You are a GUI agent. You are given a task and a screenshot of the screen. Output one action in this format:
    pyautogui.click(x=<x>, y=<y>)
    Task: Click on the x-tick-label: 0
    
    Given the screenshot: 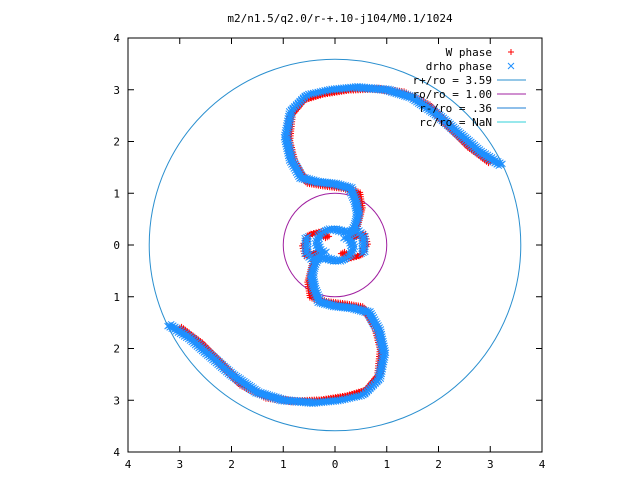 What is the action you would take?
    pyautogui.click(x=335, y=464)
    